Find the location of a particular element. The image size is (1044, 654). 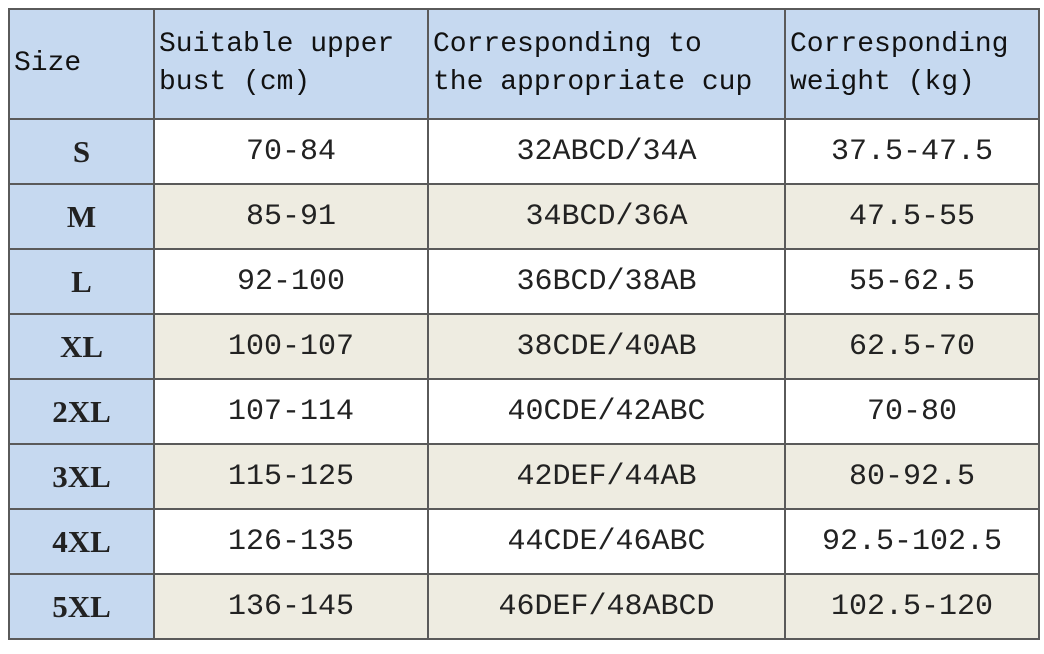

size-cell: 4XL is located at coordinates (81, 541).